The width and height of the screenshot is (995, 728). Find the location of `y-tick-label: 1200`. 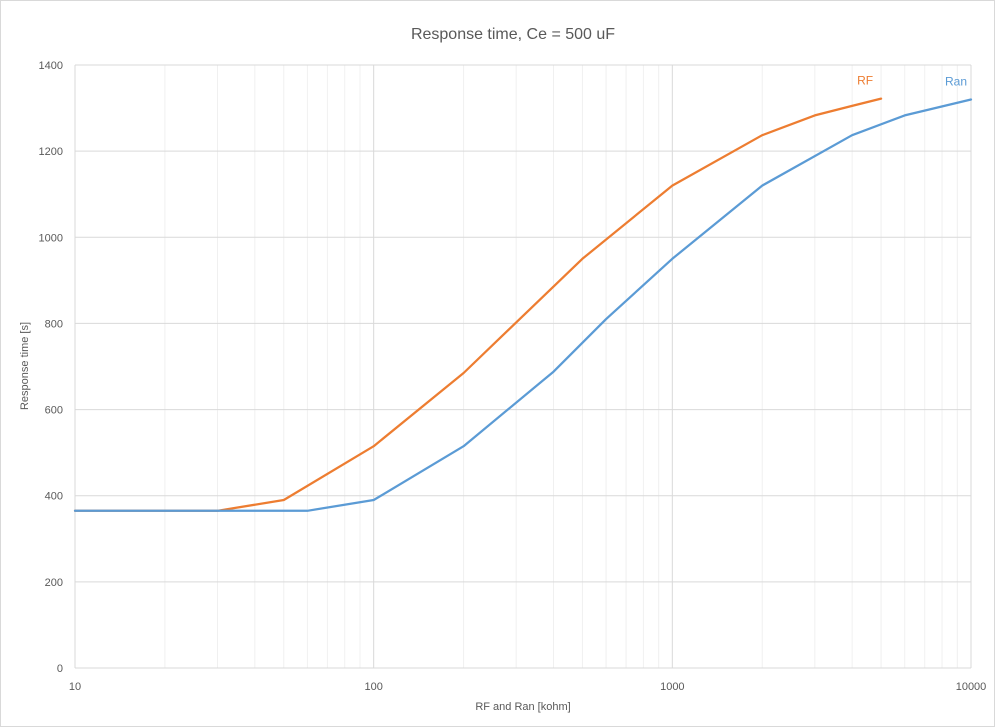

y-tick-label: 1200 is located at coordinates (51, 152).